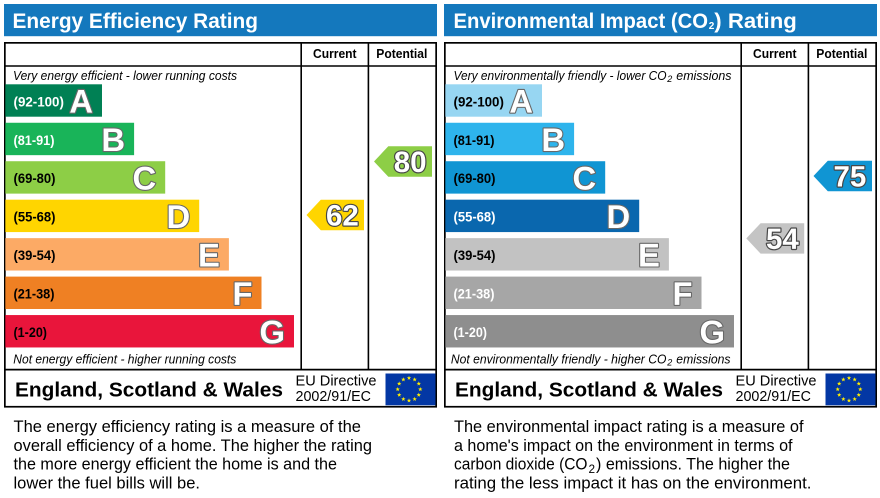 This screenshot has height=498, width=880. What do you see at coordinates (693, 465) in the screenshot?
I see `svg-text: ) emissions. The higher the` at bounding box center [693, 465].